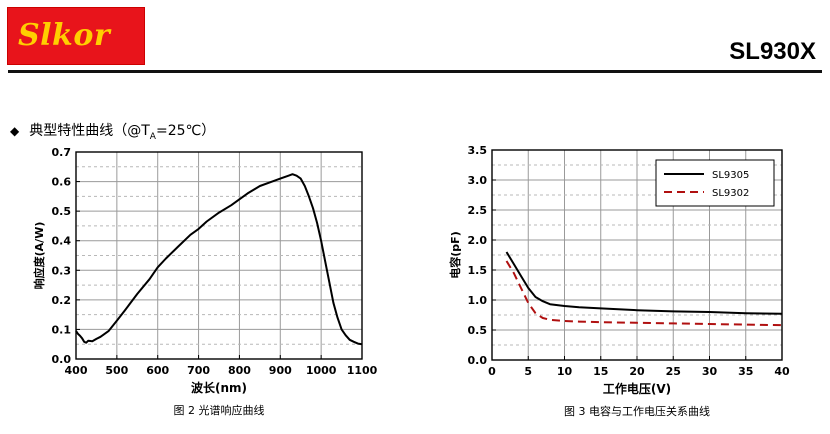 This screenshot has height=434, width=830. What do you see at coordinates (730, 175) in the screenshot?
I see `legend-entry: SL9305` at bounding box center [730, 175].